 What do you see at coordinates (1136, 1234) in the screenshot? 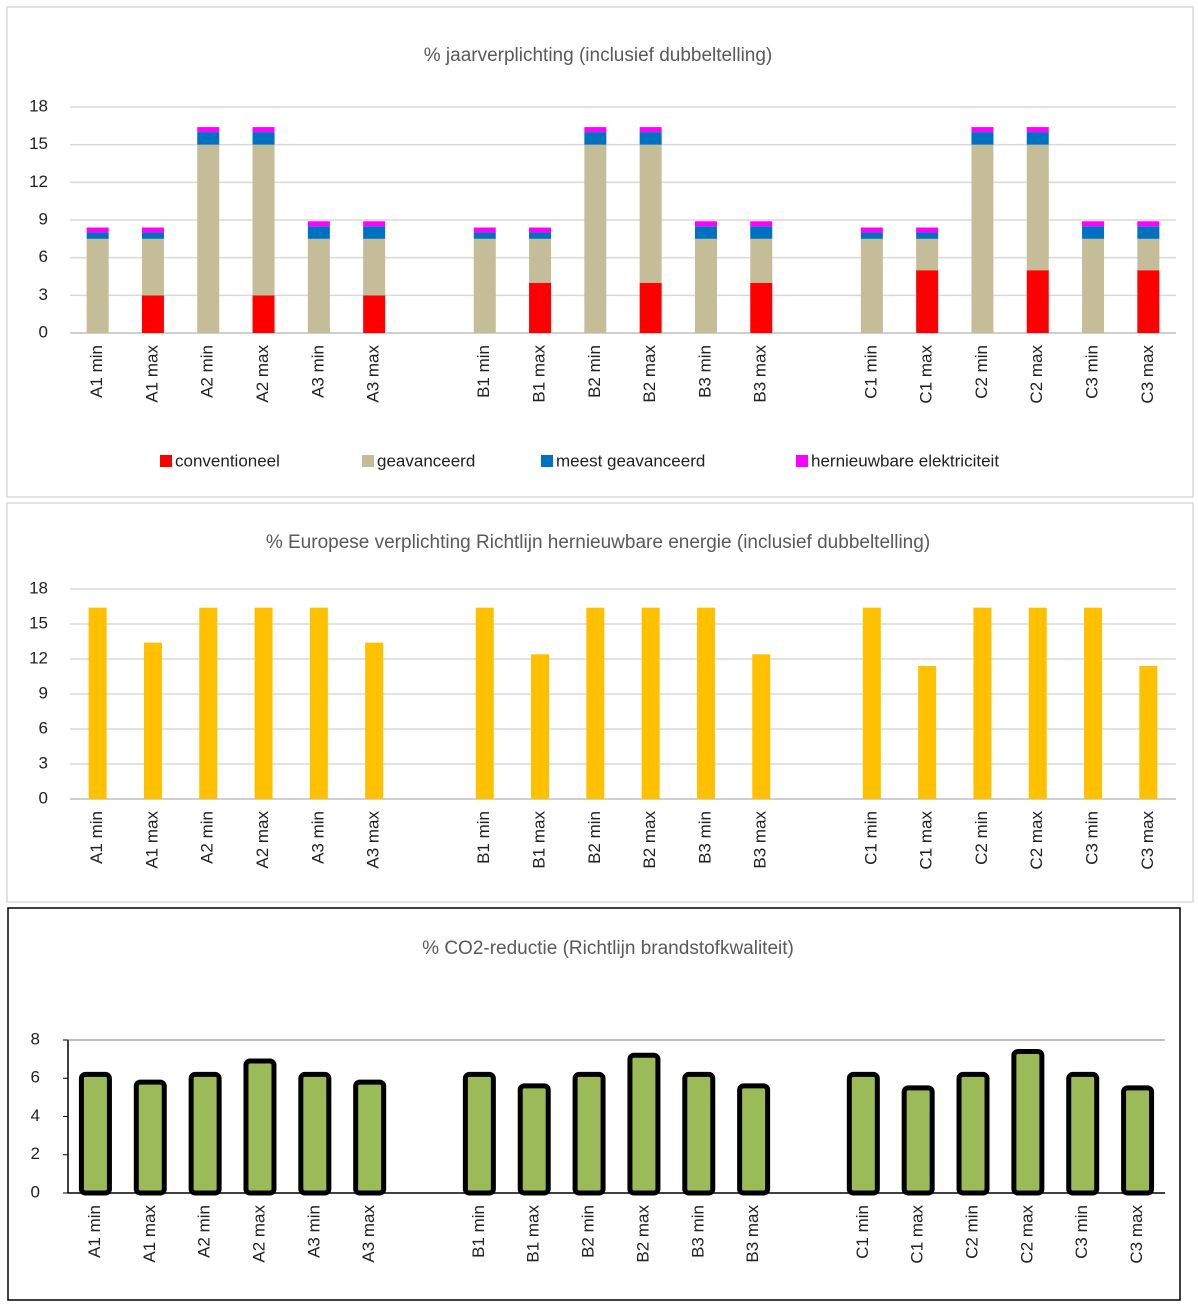
I see `x-tick-label: C3 max` at bounding box center [1136, 1234].